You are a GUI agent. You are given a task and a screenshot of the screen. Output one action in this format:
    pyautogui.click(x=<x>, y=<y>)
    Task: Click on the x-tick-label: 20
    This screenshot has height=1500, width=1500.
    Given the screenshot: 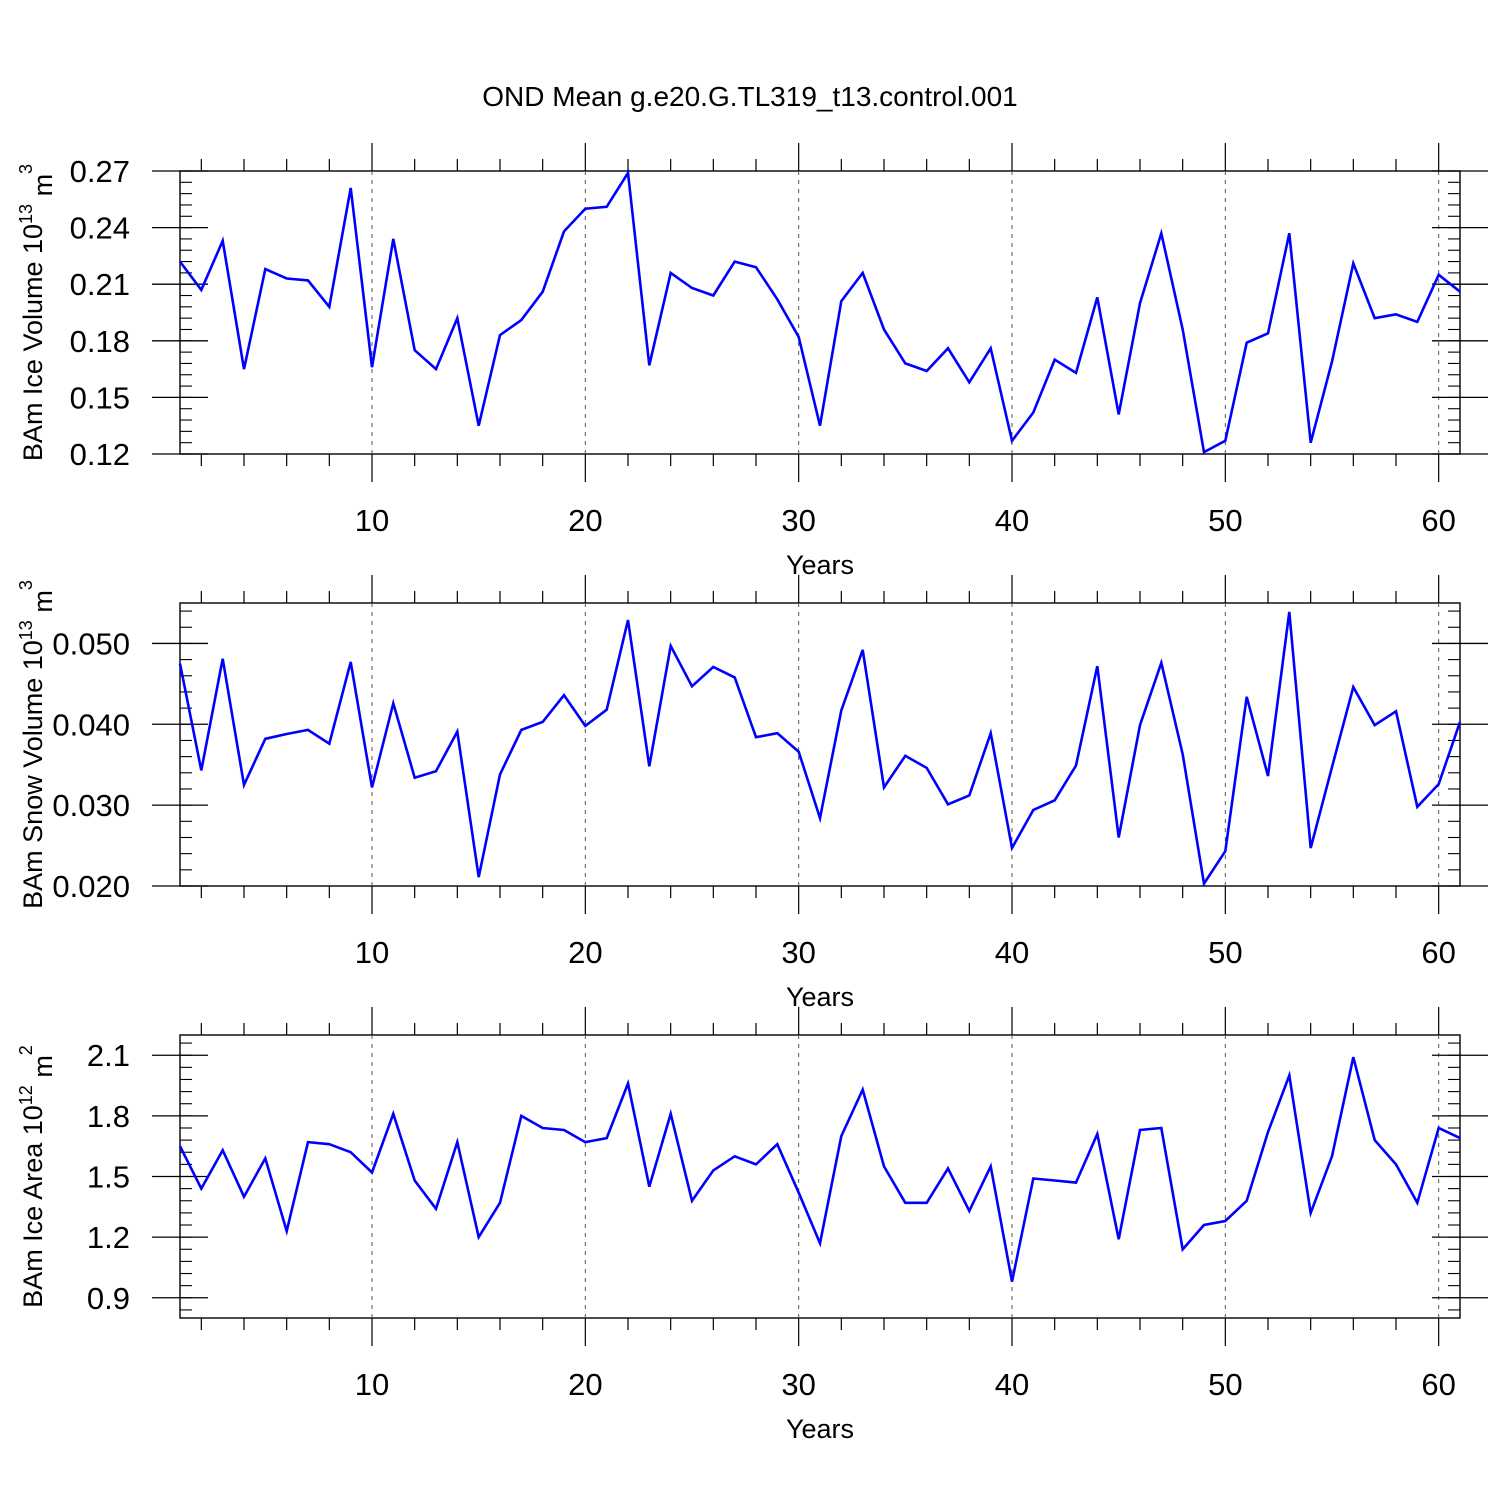 What is the action you would take?
    pyautogui.click(x=585, y=952)
    